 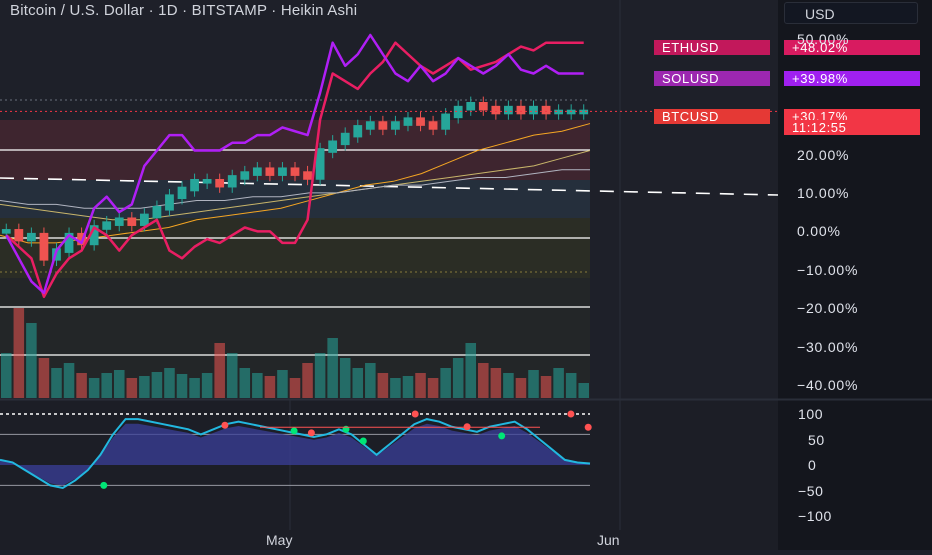 I want to click on solusd-value-label: +39.98%, so click(x=852, y=78).